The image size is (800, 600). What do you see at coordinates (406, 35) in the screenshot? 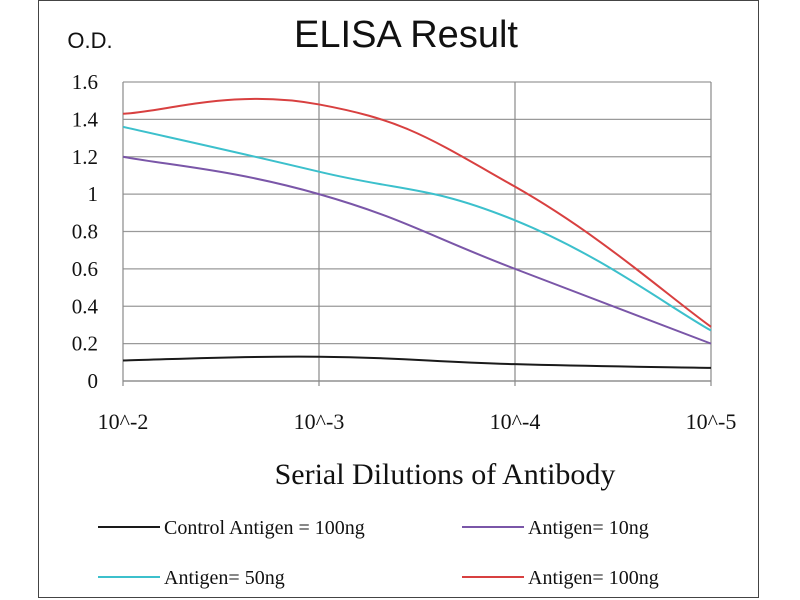
I see `chart-title: ELISA Result` at bounding box center [406, 35].